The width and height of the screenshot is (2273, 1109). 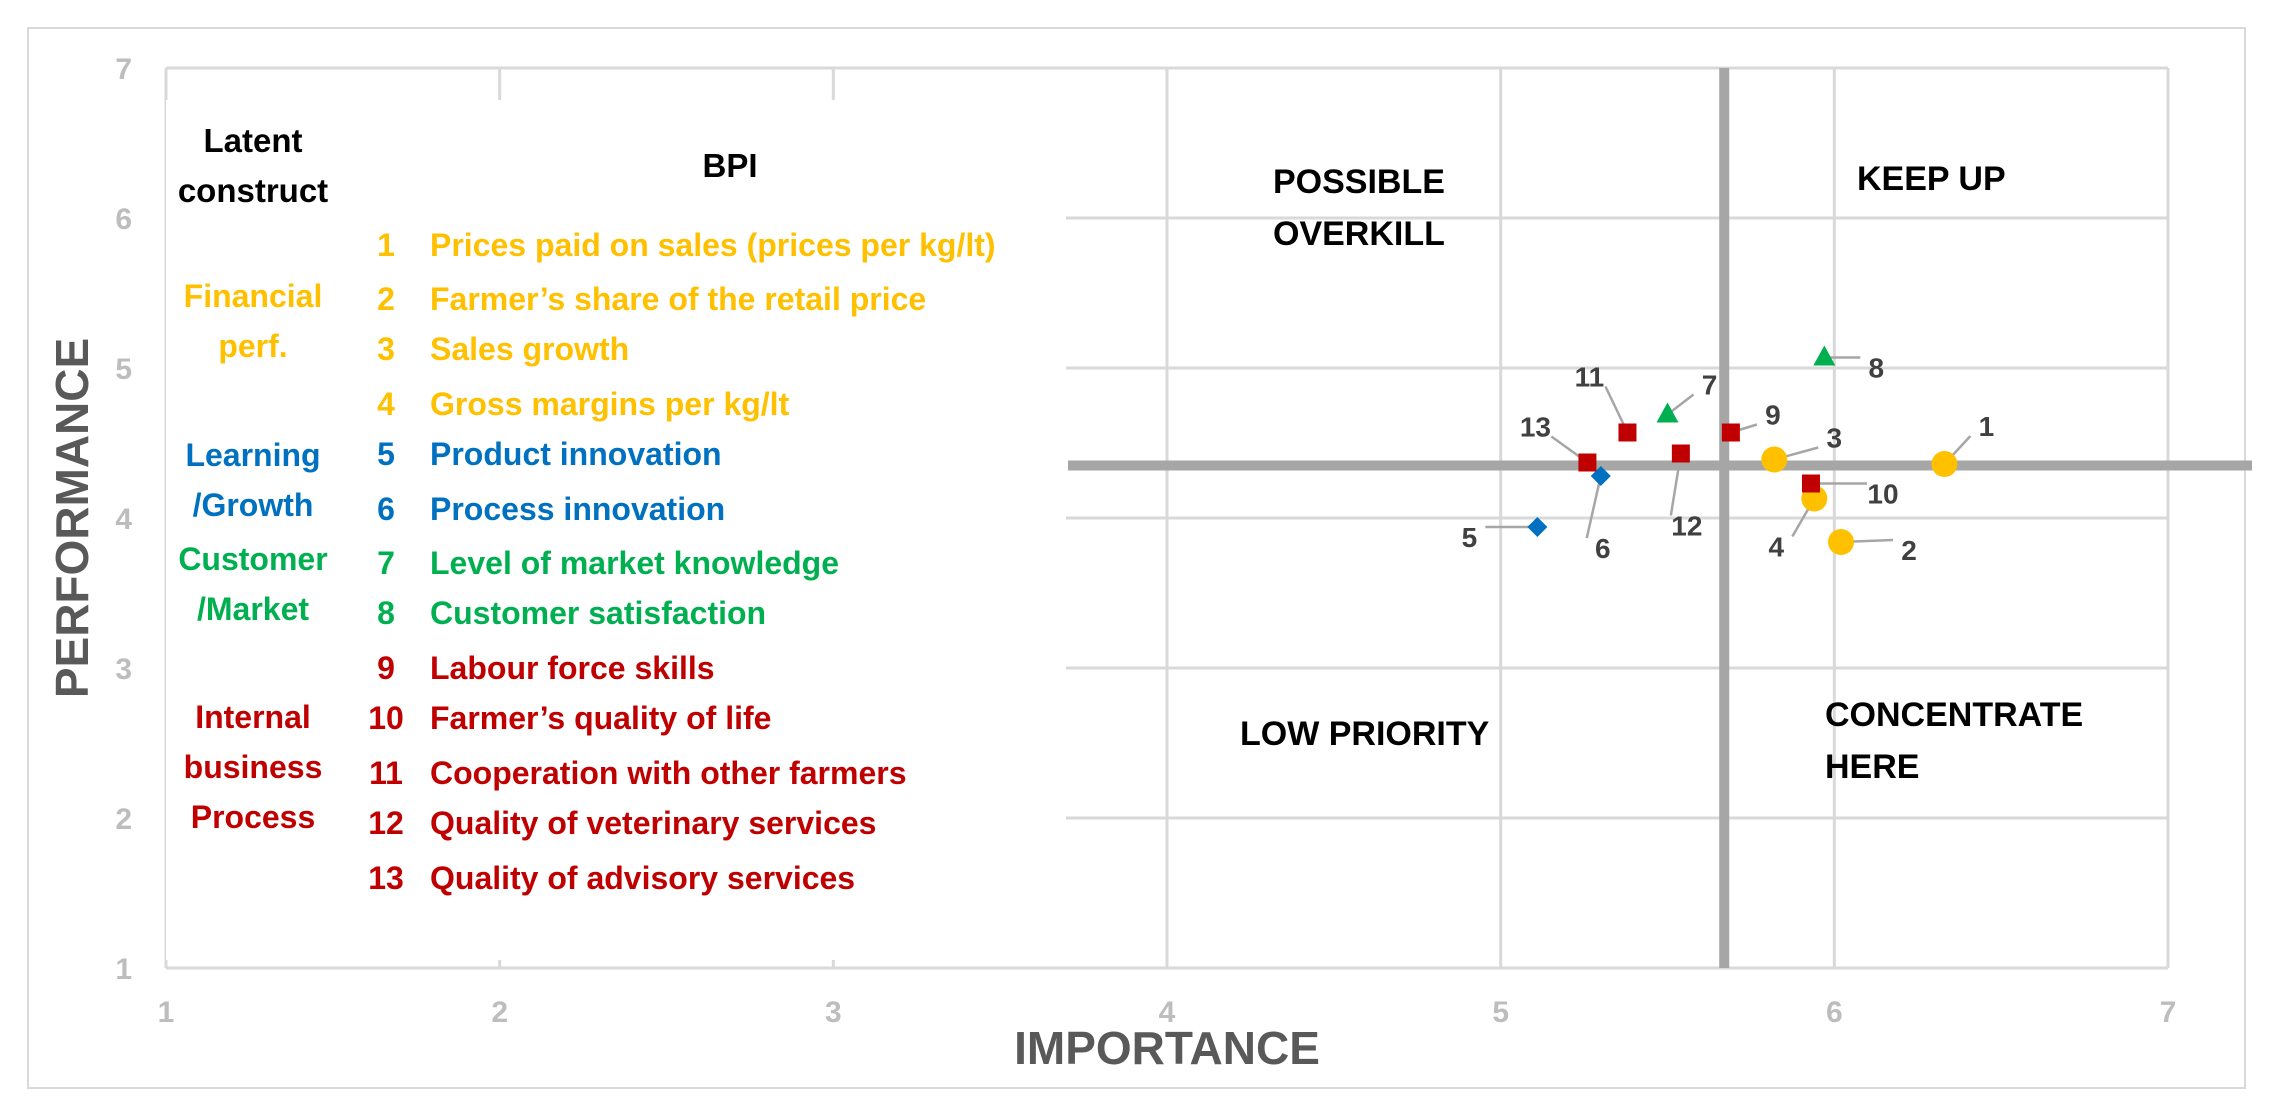 What do you see at coordinates (386, 718) in the screenshot?
I see `legend-item-number: 10` at bounding box center [386, 718].